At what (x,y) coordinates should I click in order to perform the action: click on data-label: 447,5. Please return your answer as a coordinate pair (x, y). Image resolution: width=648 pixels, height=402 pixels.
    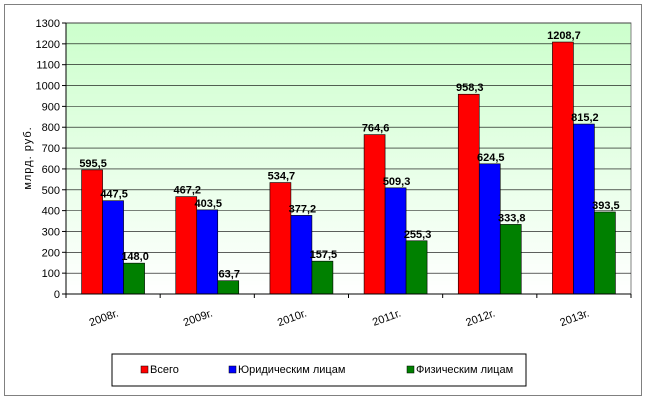
    Looking at the image, I should click on (114, 195).